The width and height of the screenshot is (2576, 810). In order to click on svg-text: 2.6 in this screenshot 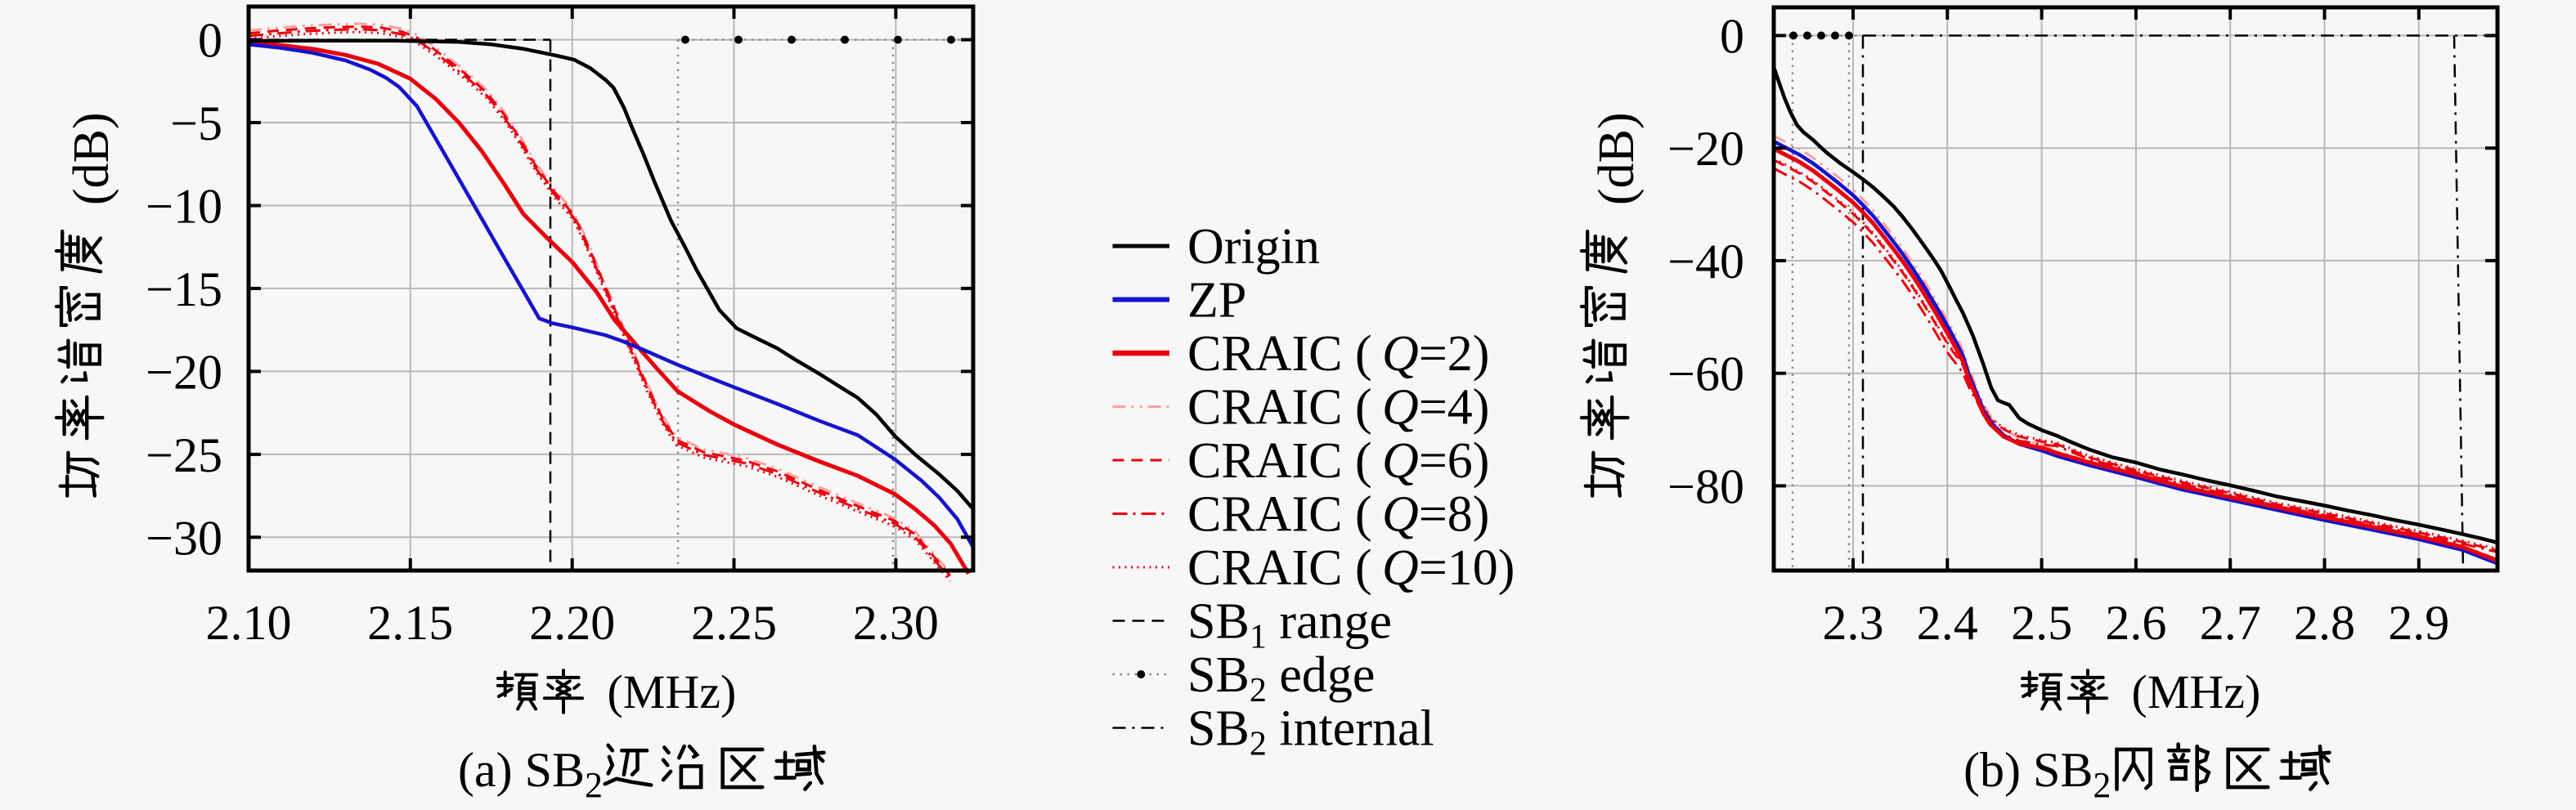, I will do `click(2135, 623)`.